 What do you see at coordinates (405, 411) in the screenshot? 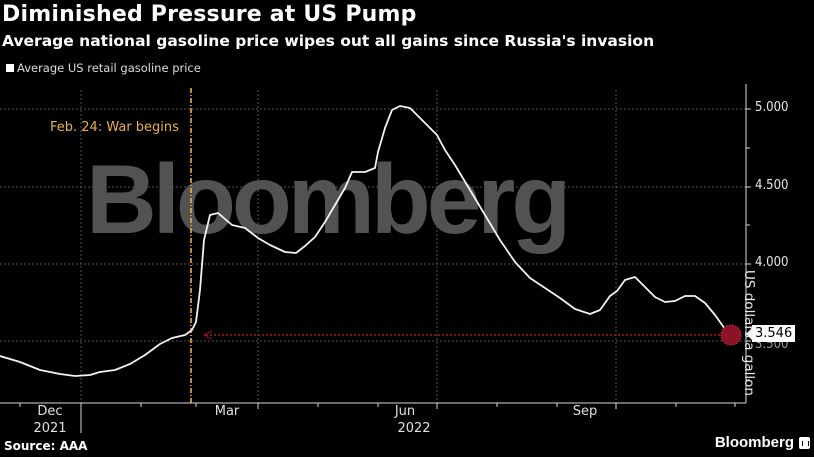
I see `xtick-jun: Jun` at bounding box center [405, 411].